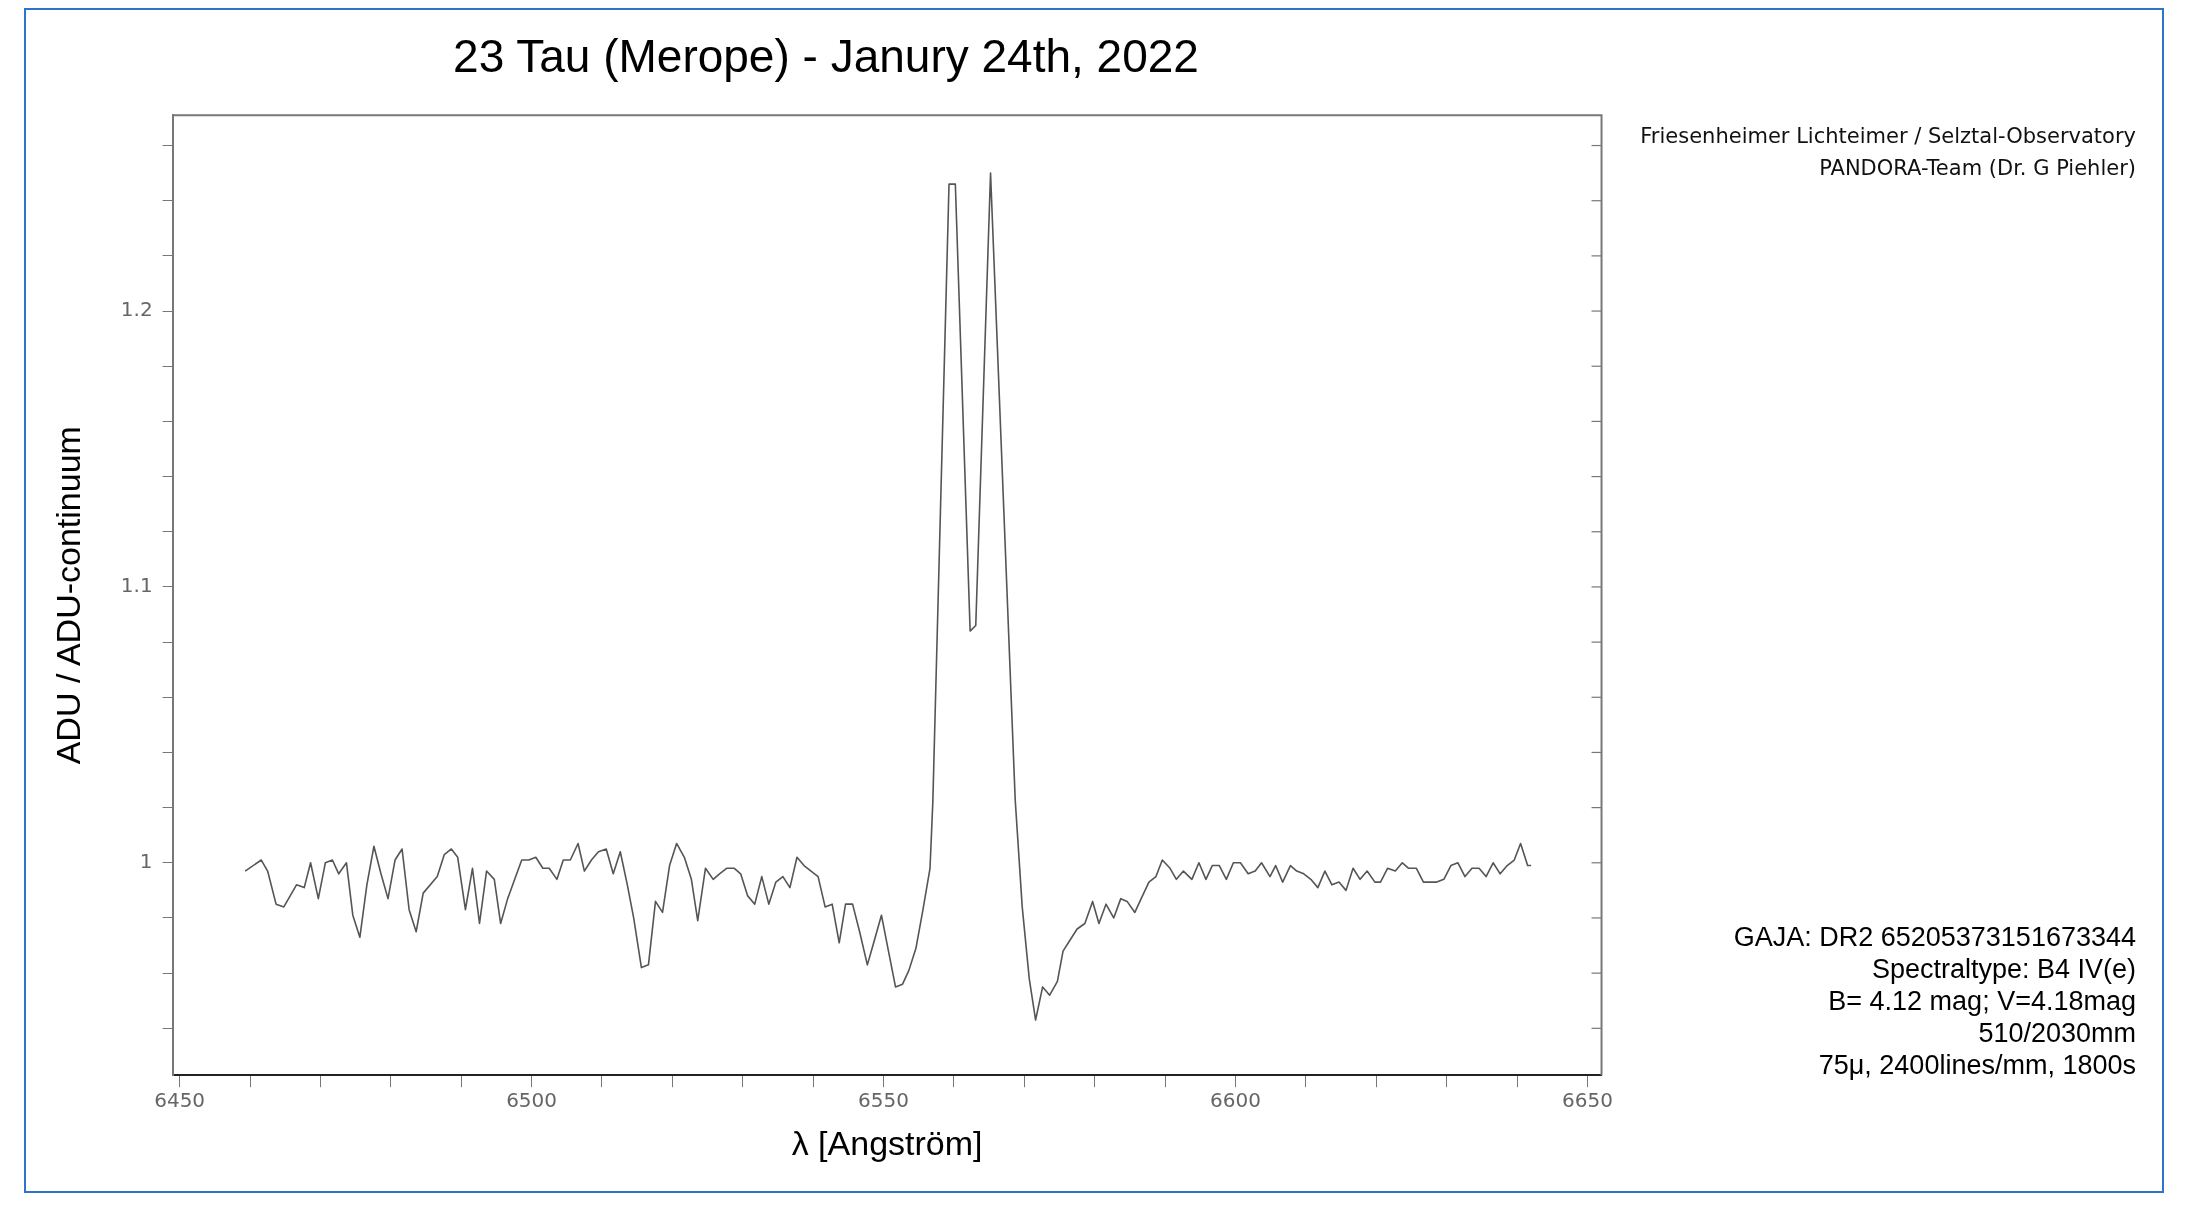  I want to click on x-axis-title: λ [Angström], so click(887, 1142).